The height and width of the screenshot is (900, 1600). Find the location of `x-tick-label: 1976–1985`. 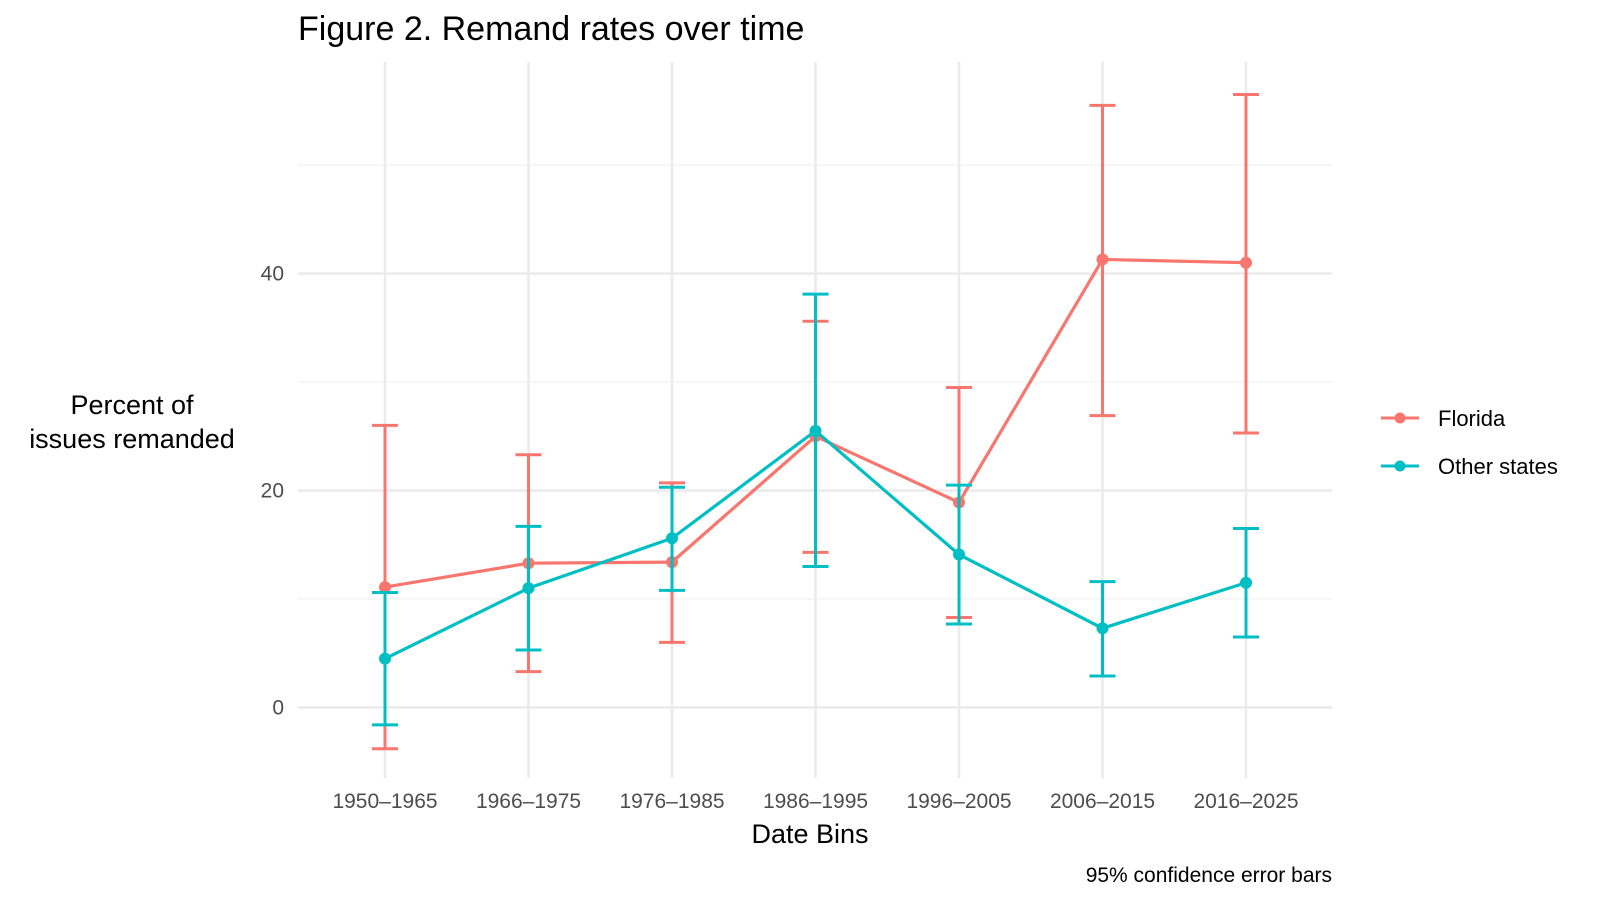

x-tick-label: 1976–1985 is located at coordinates (671, 801).